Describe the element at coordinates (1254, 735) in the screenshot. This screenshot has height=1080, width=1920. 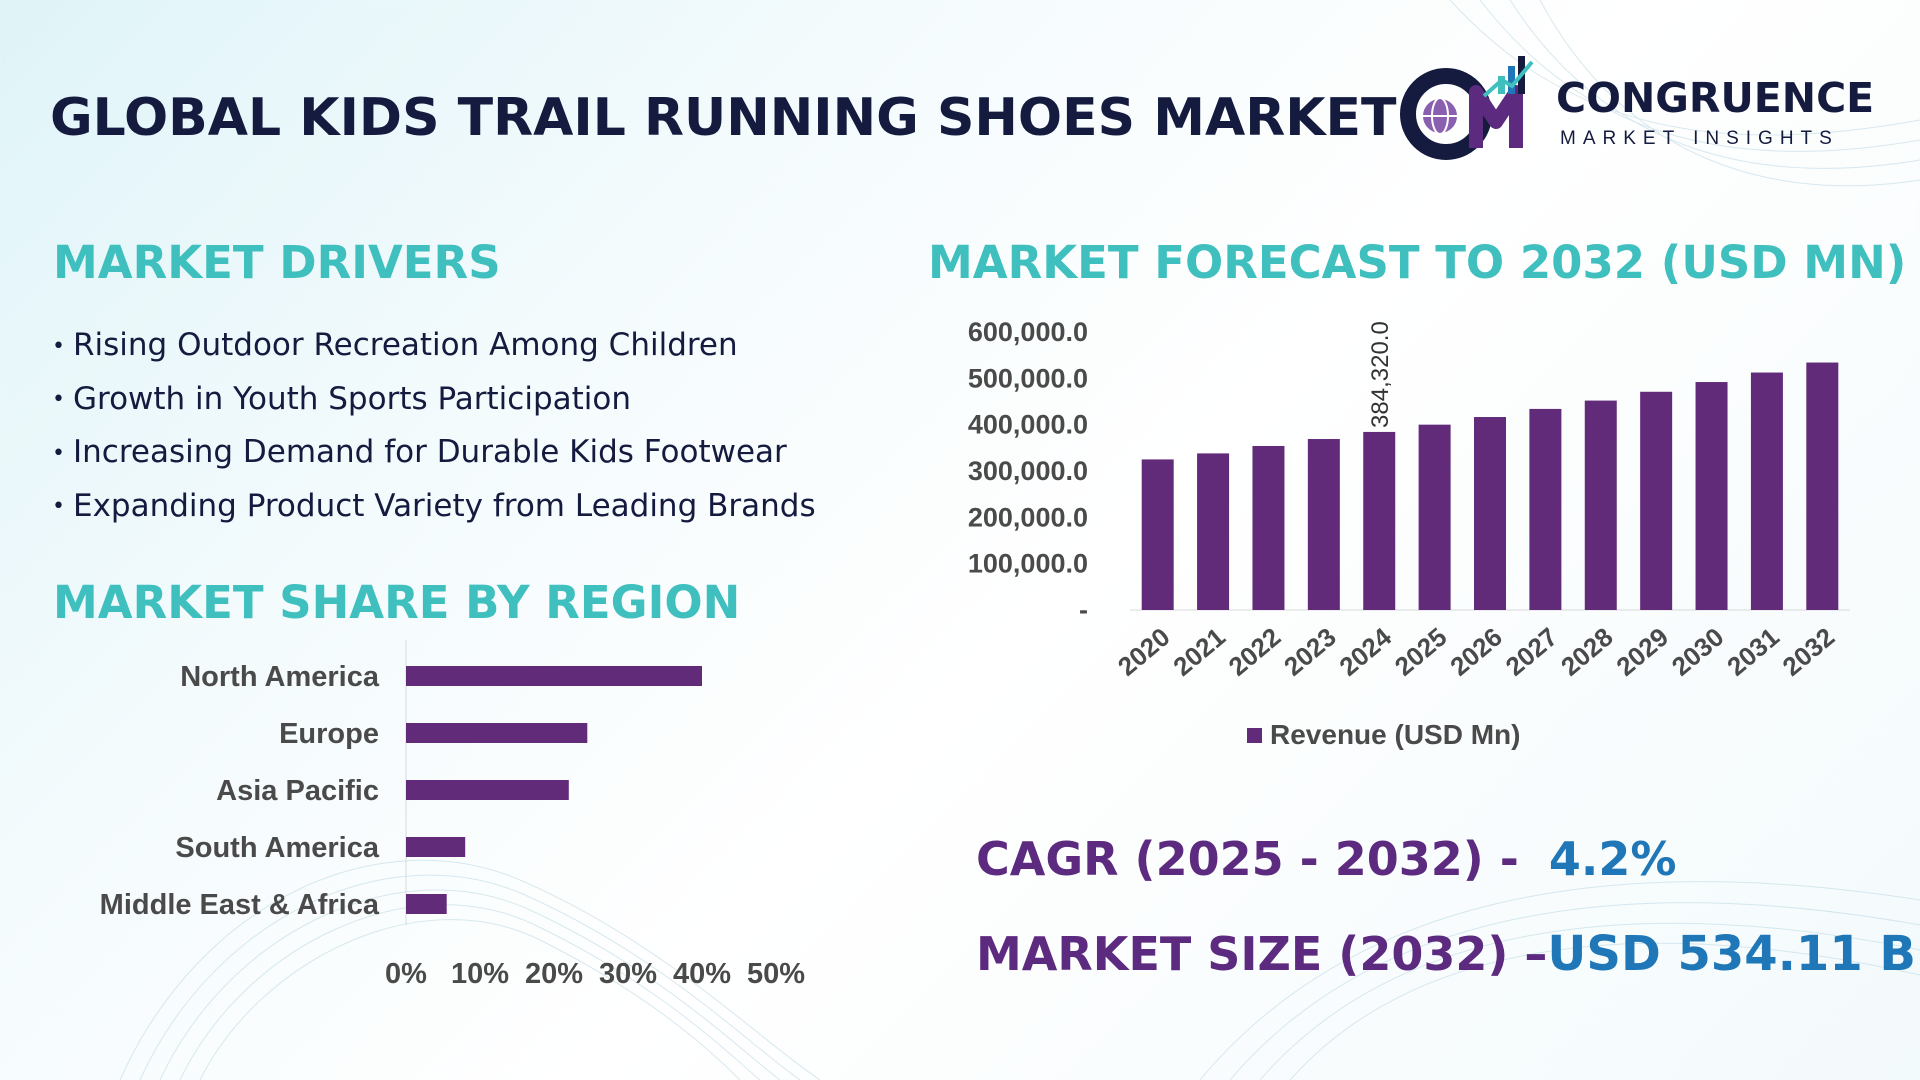
I see `legend-swatch` at that location.